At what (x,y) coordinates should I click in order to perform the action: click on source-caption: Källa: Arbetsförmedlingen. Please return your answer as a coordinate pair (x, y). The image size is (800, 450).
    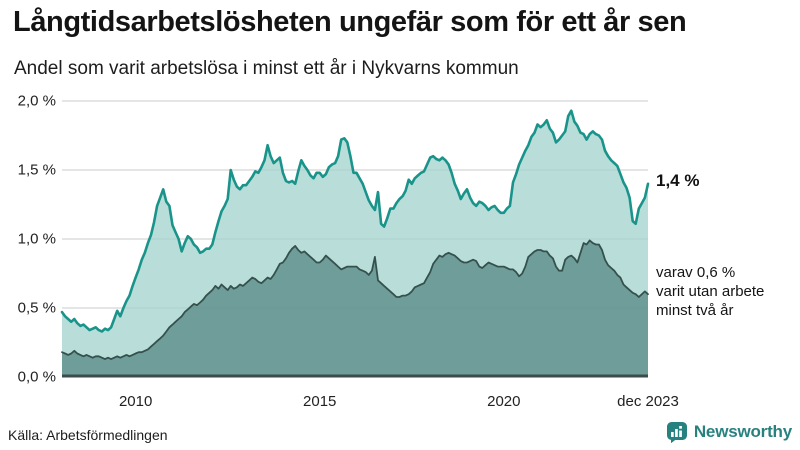
    Looking at the image, I should click on (88, 435).